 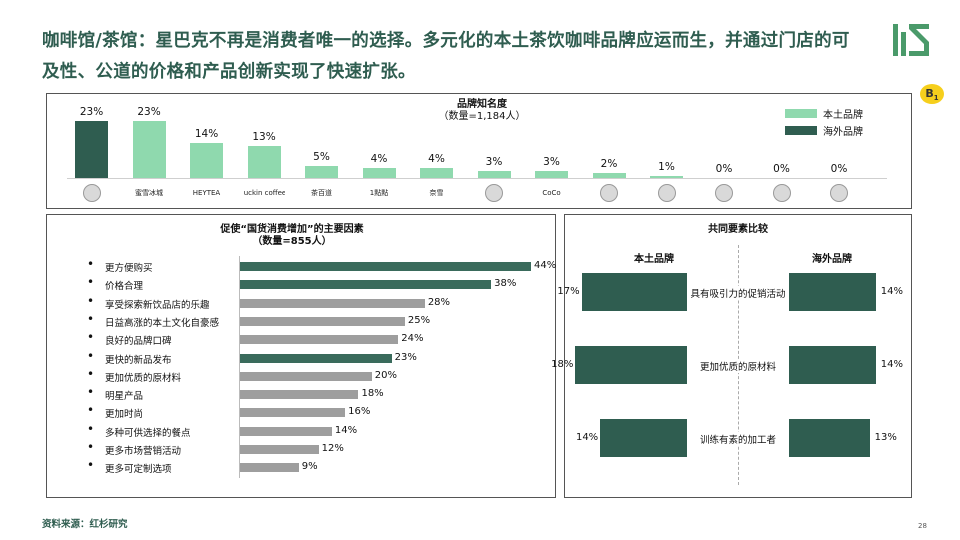 I want to click on domestic-value-3: 14%, so click(x=587, y=437).